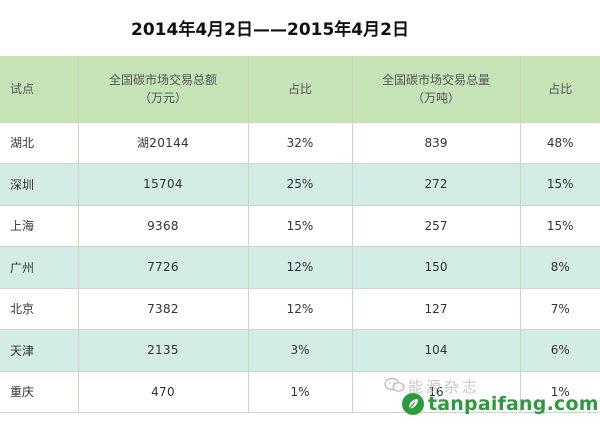  I want to click on wechat-icon, so click(394, 384).